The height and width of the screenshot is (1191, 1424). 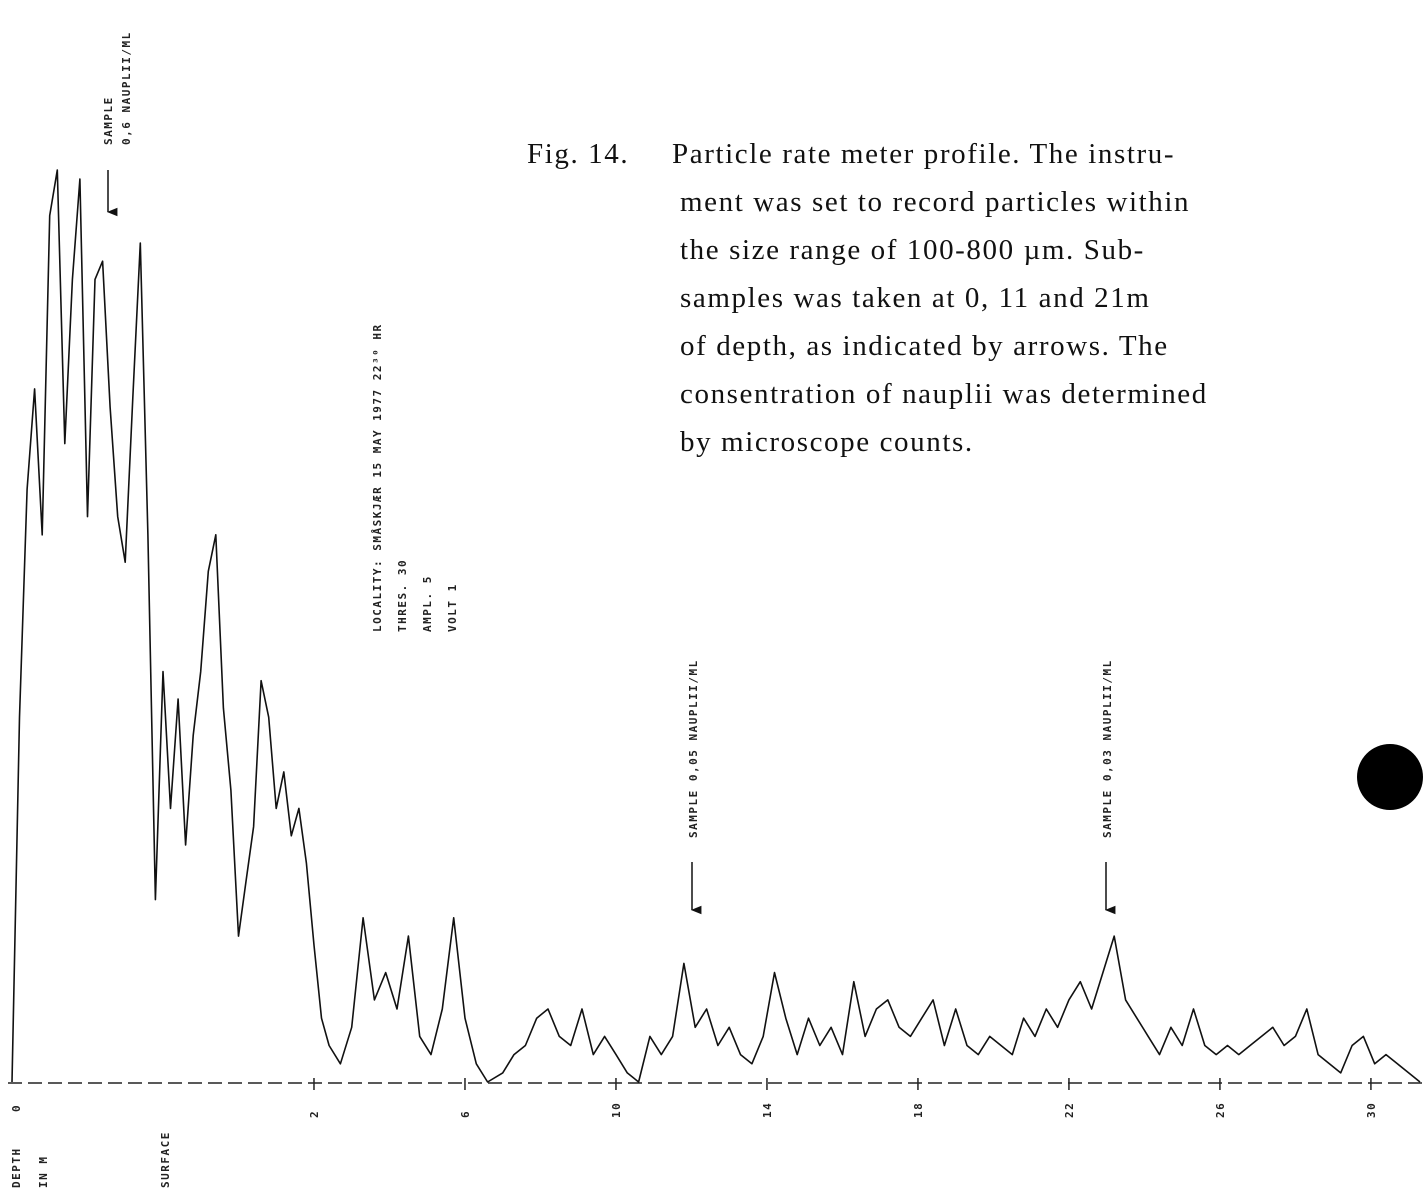 I want to click on caption-line: samples was taken at 0, 11 and 21m, so click(x=915, y=298).